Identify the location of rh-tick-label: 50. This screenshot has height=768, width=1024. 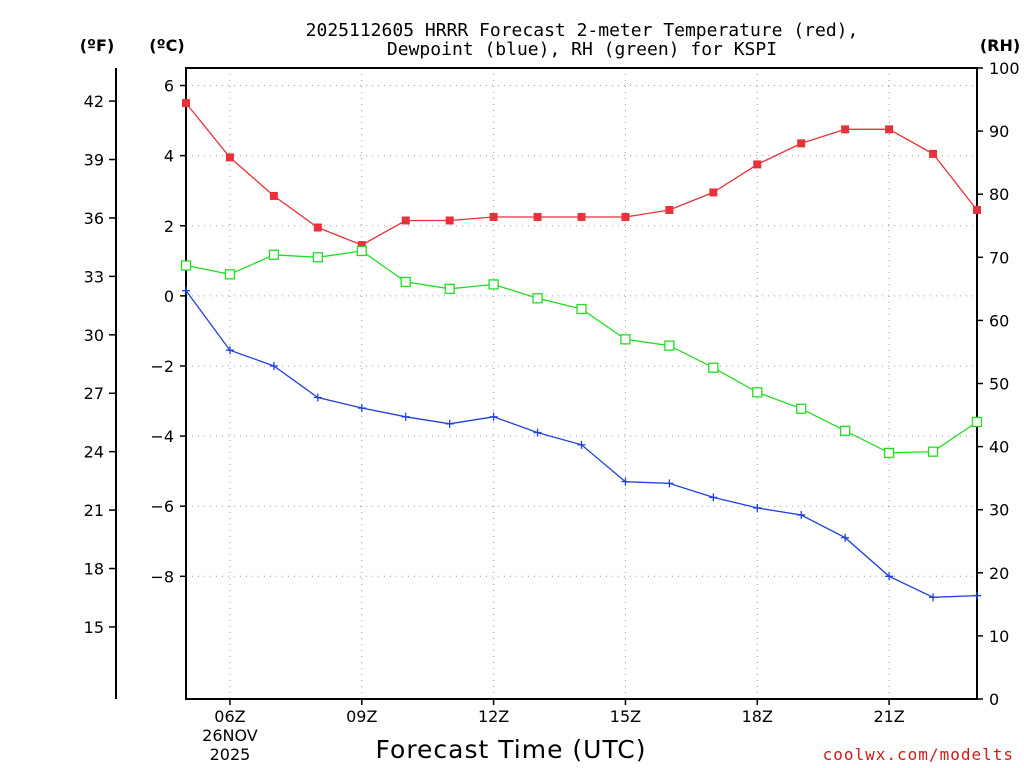
(999, 384).